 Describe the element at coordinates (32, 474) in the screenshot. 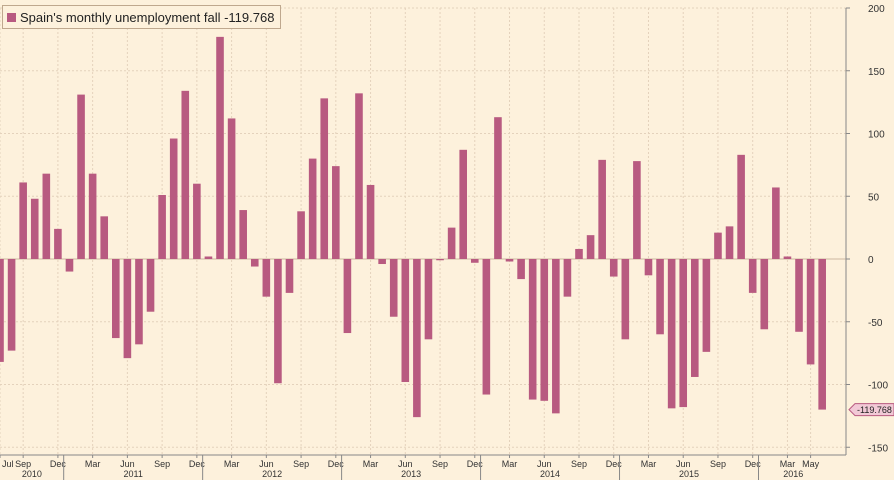

I see `x-year-label: 2010` at that location.